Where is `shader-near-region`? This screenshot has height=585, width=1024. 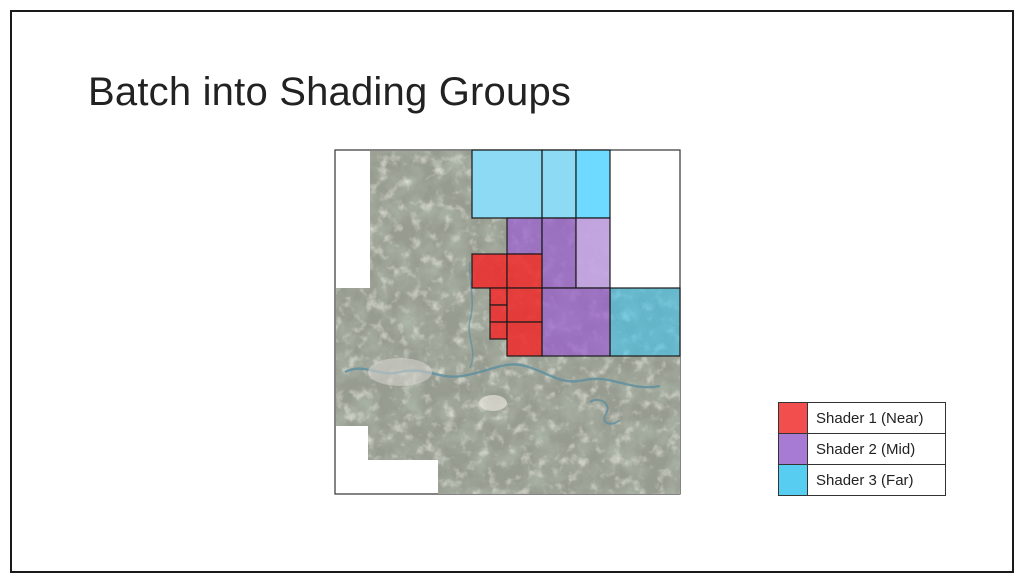
shader-near-region is located at coordinates (507, 305).